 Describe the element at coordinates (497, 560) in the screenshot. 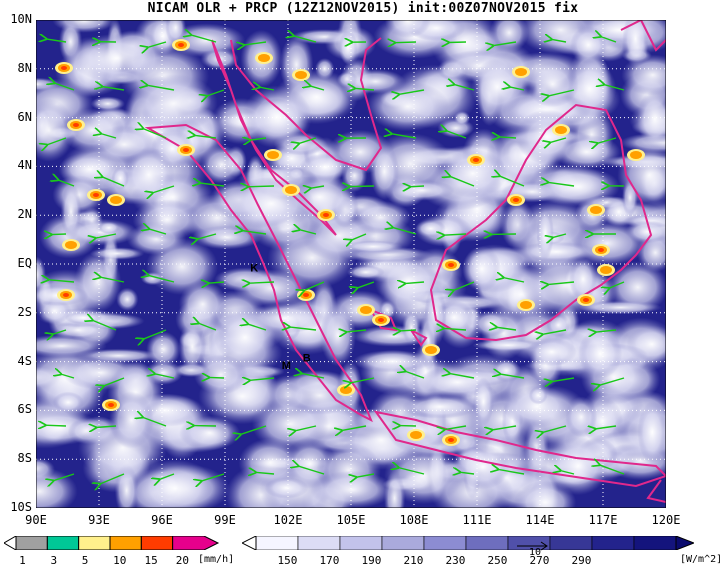

I see `olr-tick-250: 250` at that location.